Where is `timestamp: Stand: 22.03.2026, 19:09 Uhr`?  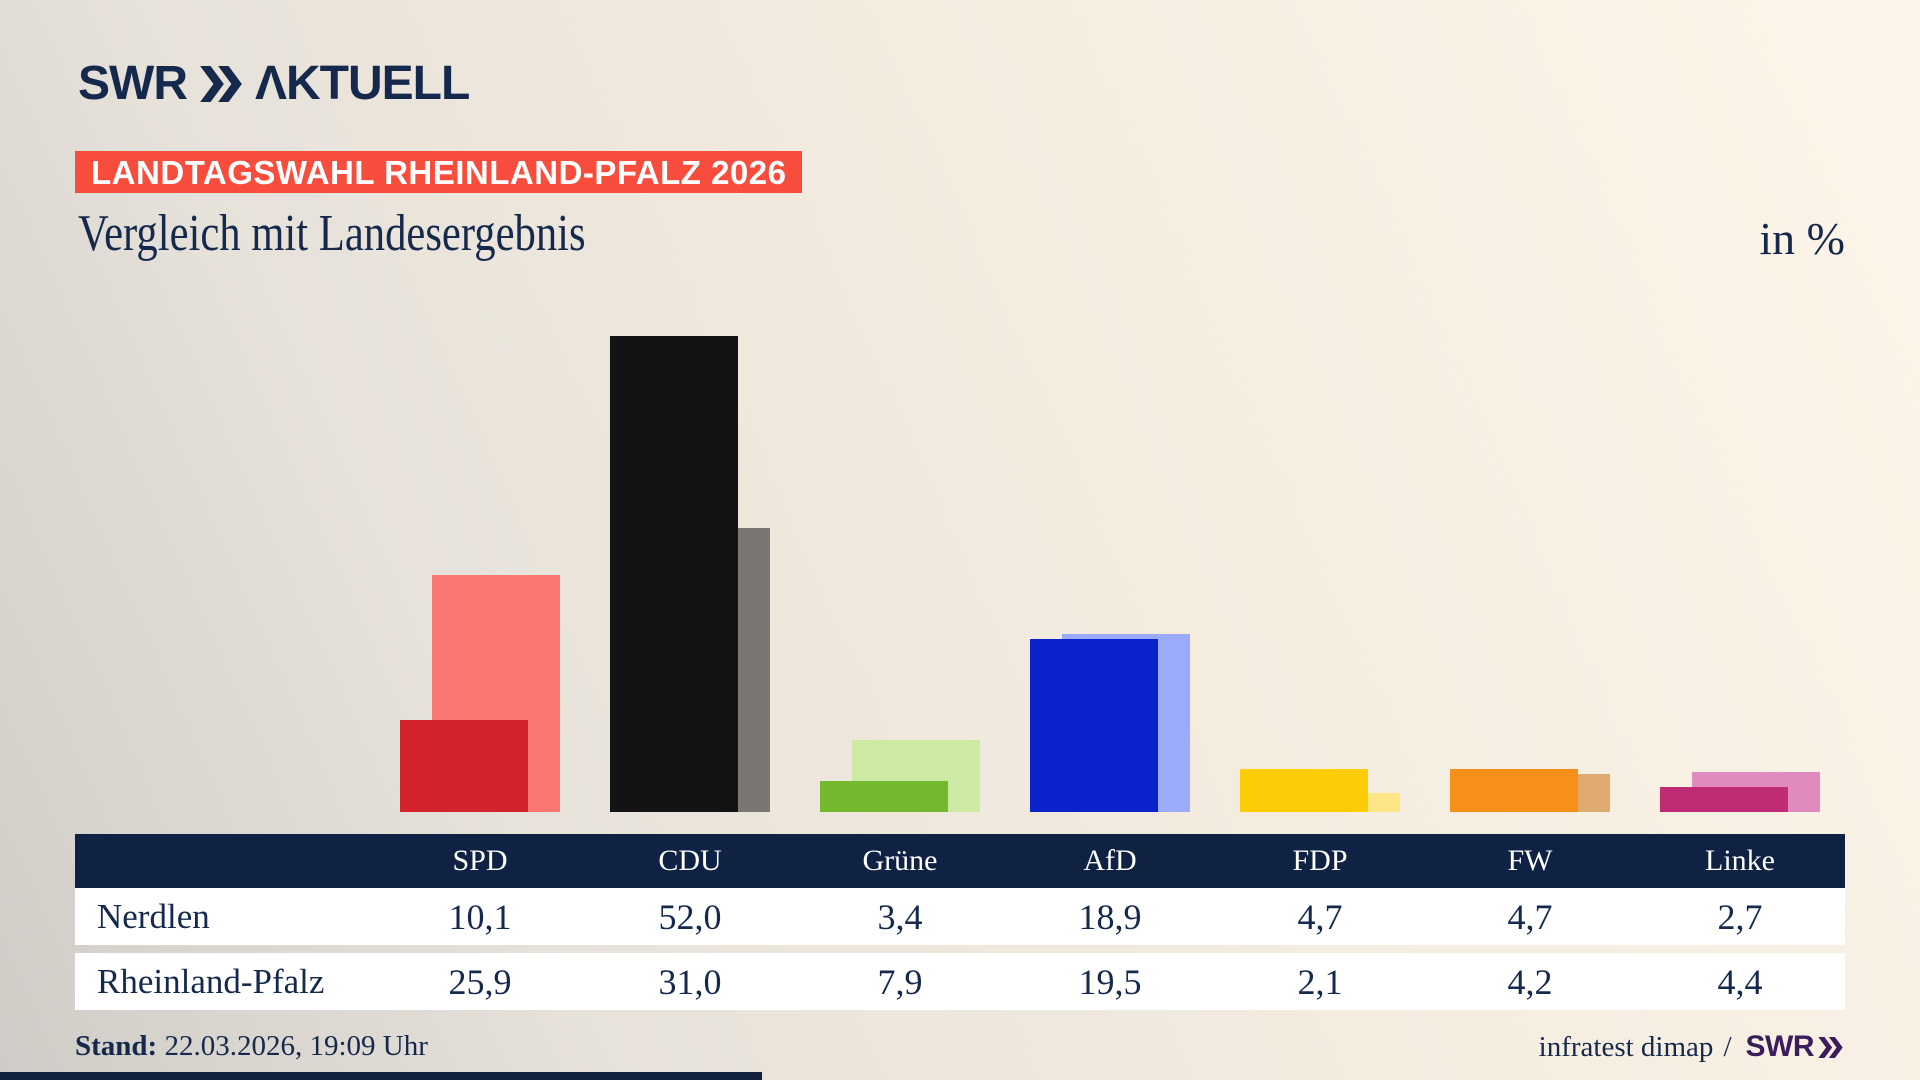
timestamp: Stand: 22.03.2026, 19:09 Uhr is located at coordinates (251, 1046).